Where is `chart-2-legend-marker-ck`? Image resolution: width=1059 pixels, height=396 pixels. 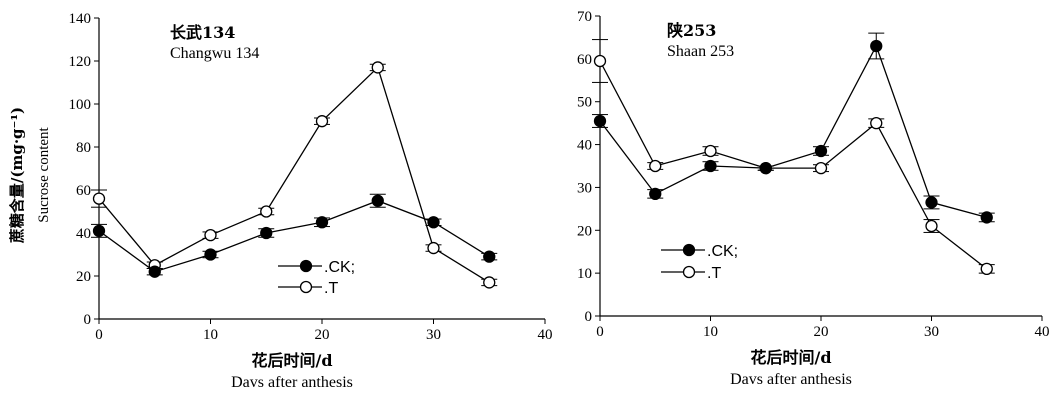
chart-2-legend-marker-ck is located at coordinates (689, 250).